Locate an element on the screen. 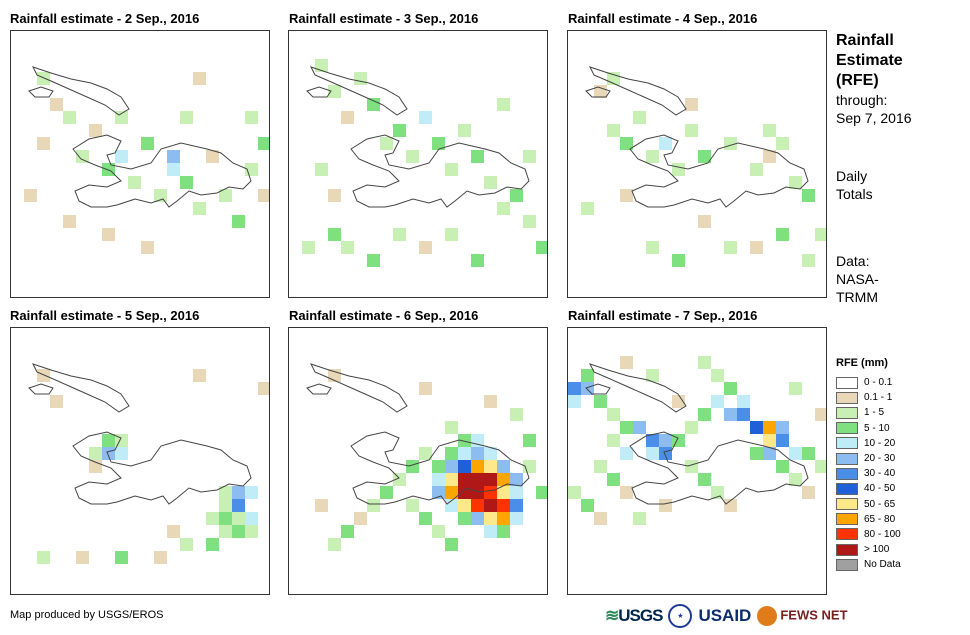 The image size is (970, 635). panel-title-4: Rainfall estimate - 5 Sep., 2016 is located at coordinates (105, 315).